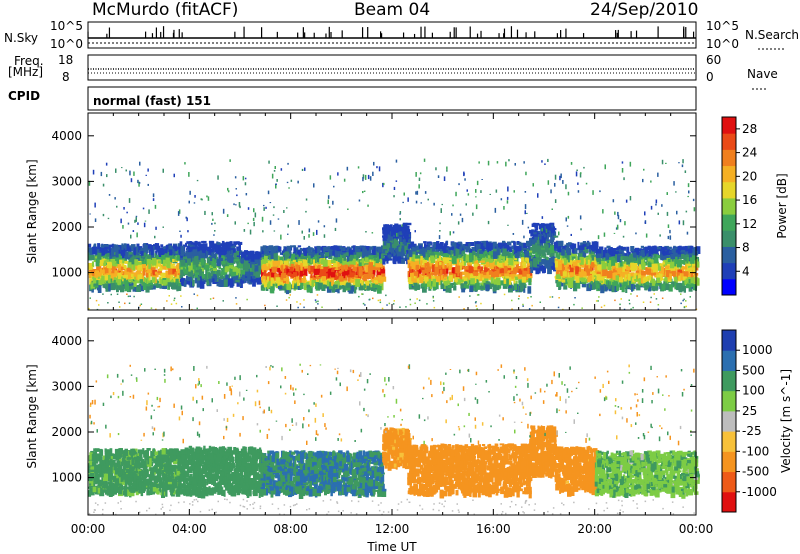 Image resolution: width=800 pixels, height=554 pixels. I want to click on nsky-tick-bottom: 10^0, so click(66, 44).